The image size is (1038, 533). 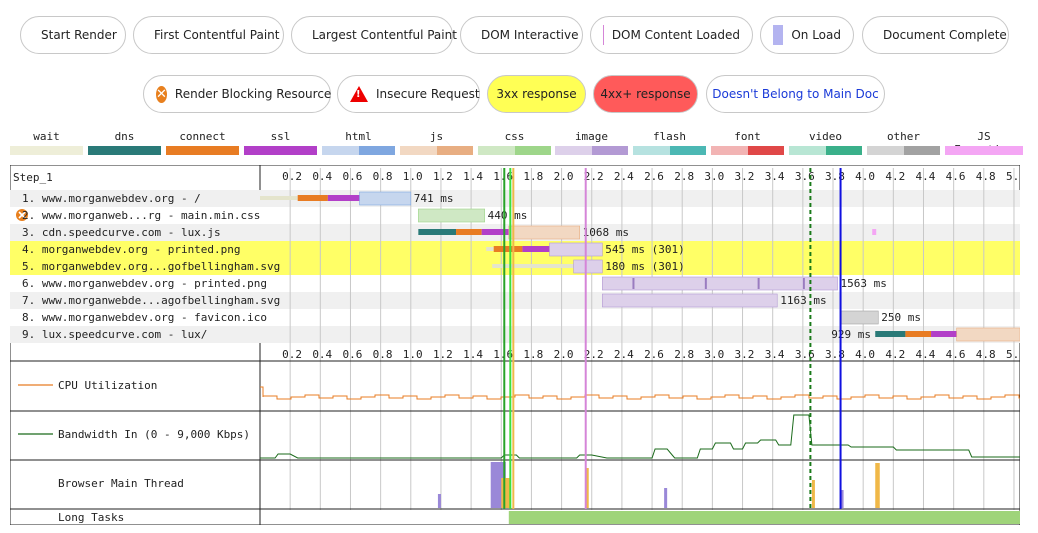 What do you see at coordinates (714, 176) in the screenshot?
I see `tick-label-top: 3.0` at bounding box center [714, 176].